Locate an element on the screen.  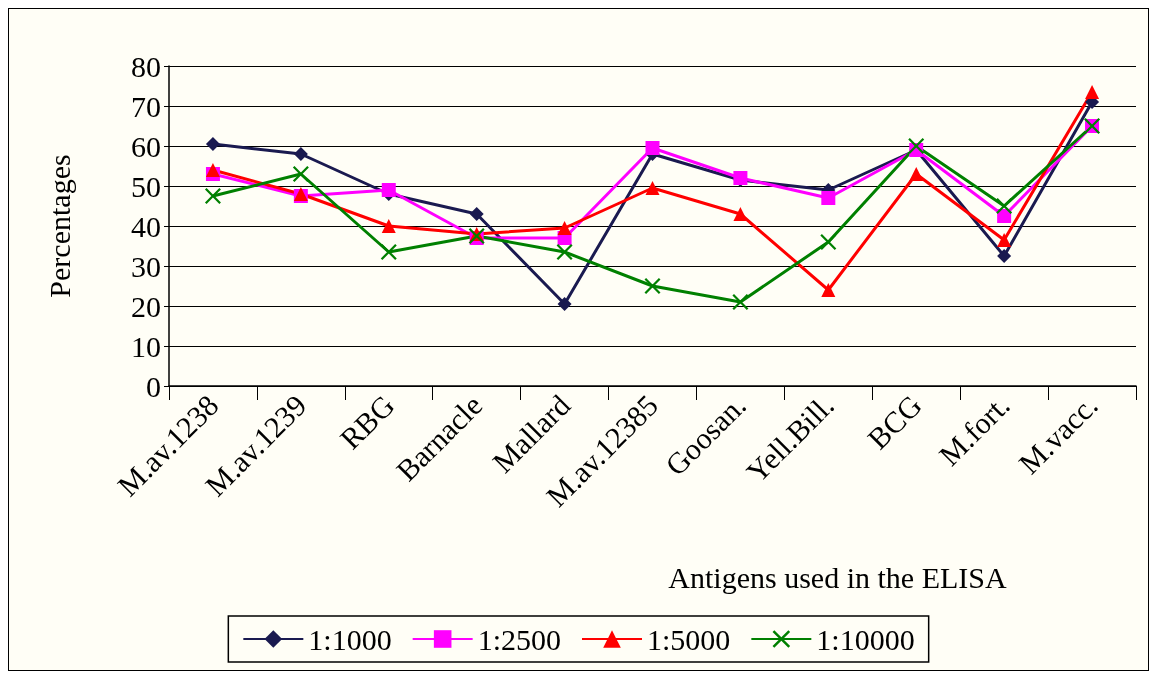
y-tick-label: 10 is located at coordinates (146, 346).